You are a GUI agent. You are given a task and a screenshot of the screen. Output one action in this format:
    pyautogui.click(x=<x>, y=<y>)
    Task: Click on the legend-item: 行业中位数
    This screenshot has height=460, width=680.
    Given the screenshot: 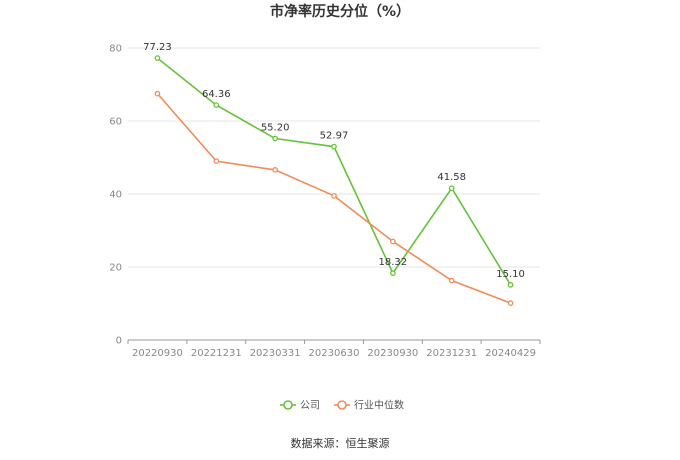 What is the action you would take?
    pyautogui.click(x=369, y=405)
    